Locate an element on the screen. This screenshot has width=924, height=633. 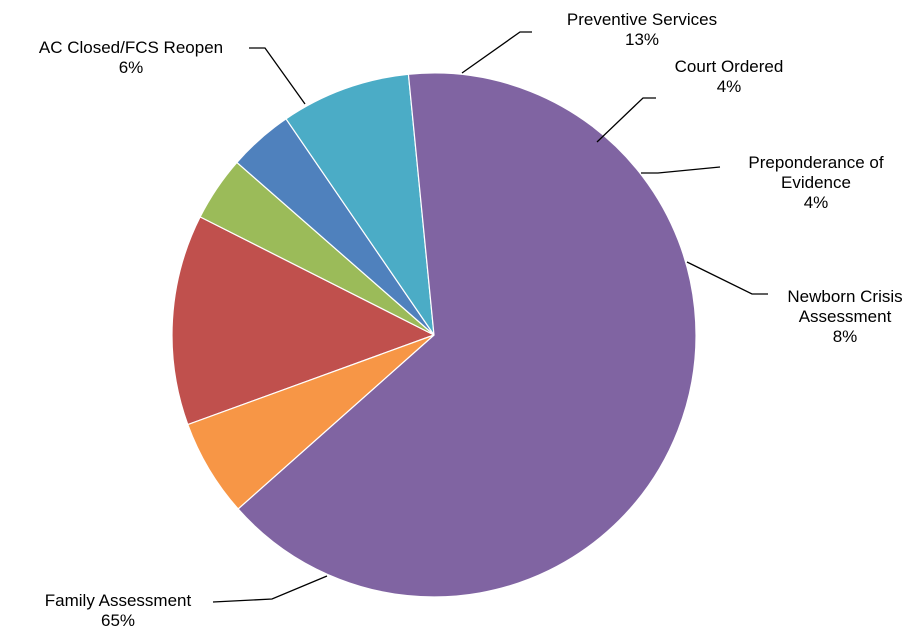
slice-name-label: Court Ordered is located at coordinates (729, 66).